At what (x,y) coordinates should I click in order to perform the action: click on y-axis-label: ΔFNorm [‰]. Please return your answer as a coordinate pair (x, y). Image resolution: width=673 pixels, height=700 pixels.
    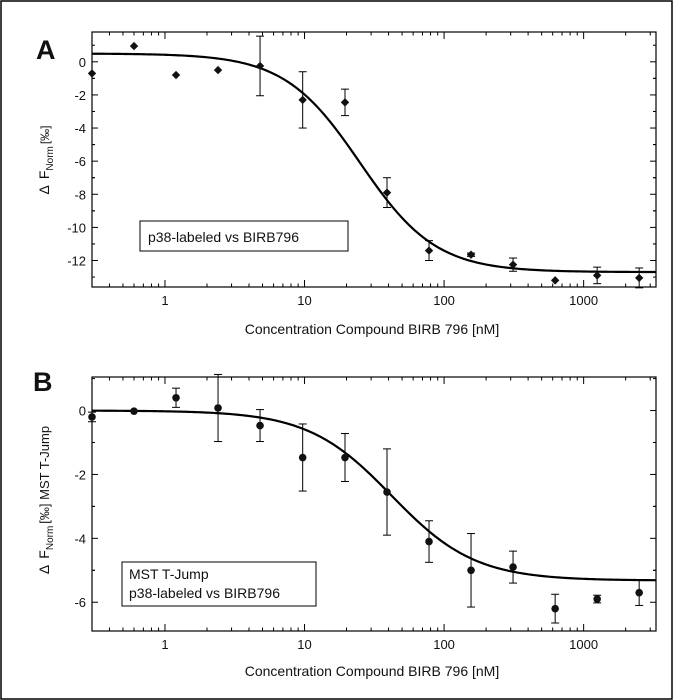
    Looking at the image, I should click on (46, 159).